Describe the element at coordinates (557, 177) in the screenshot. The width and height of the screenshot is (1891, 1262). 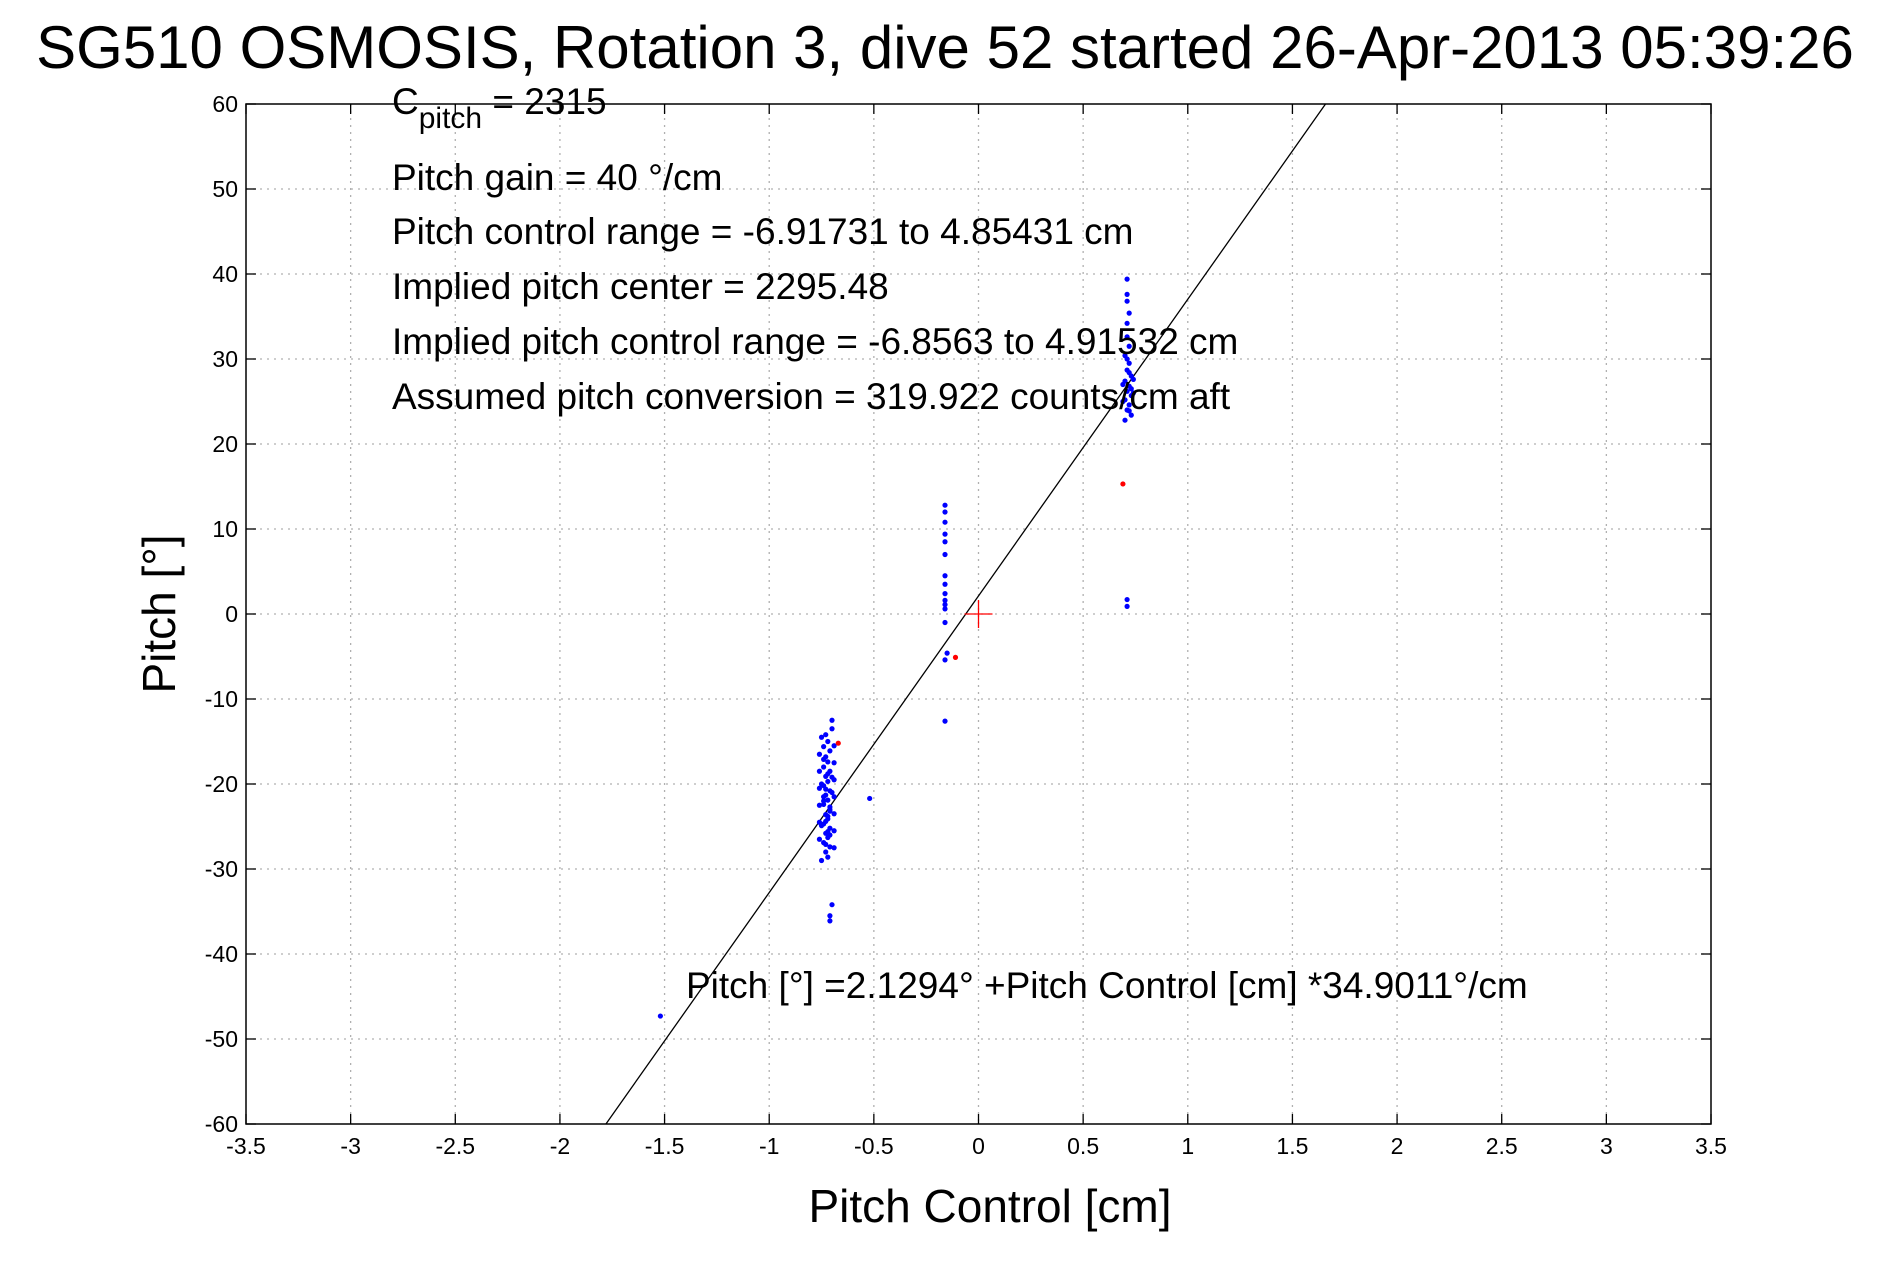
I see `pitch-gain-annotation: Pitch gain = 40 °/cm` at that location.